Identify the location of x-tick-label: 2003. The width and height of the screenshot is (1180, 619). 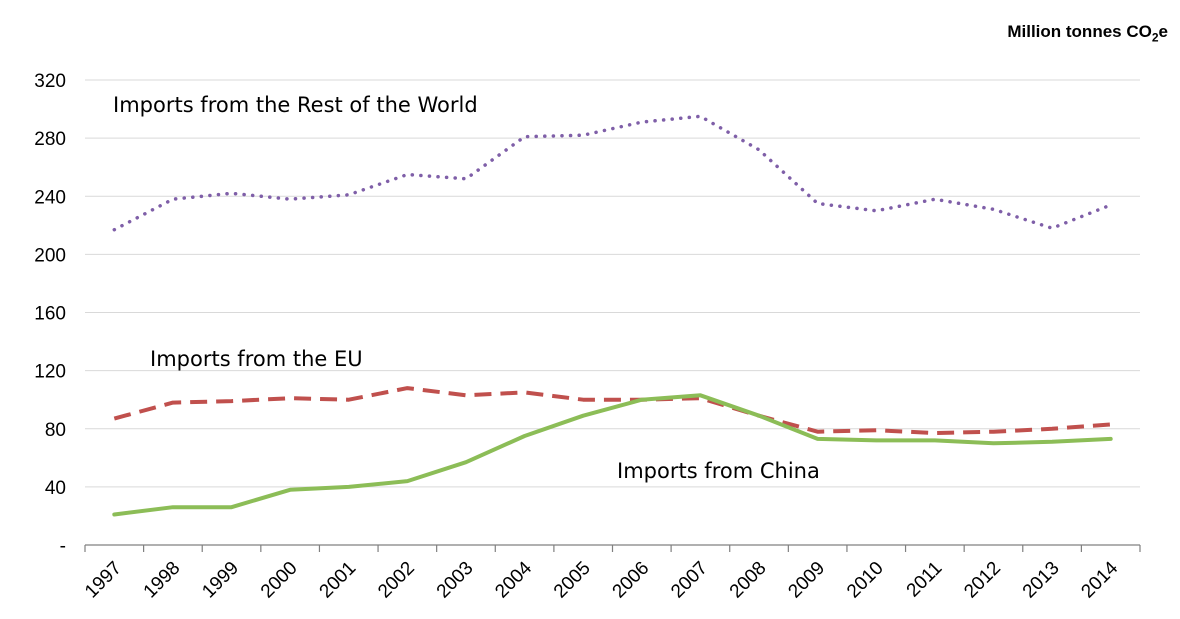
(455, 580).